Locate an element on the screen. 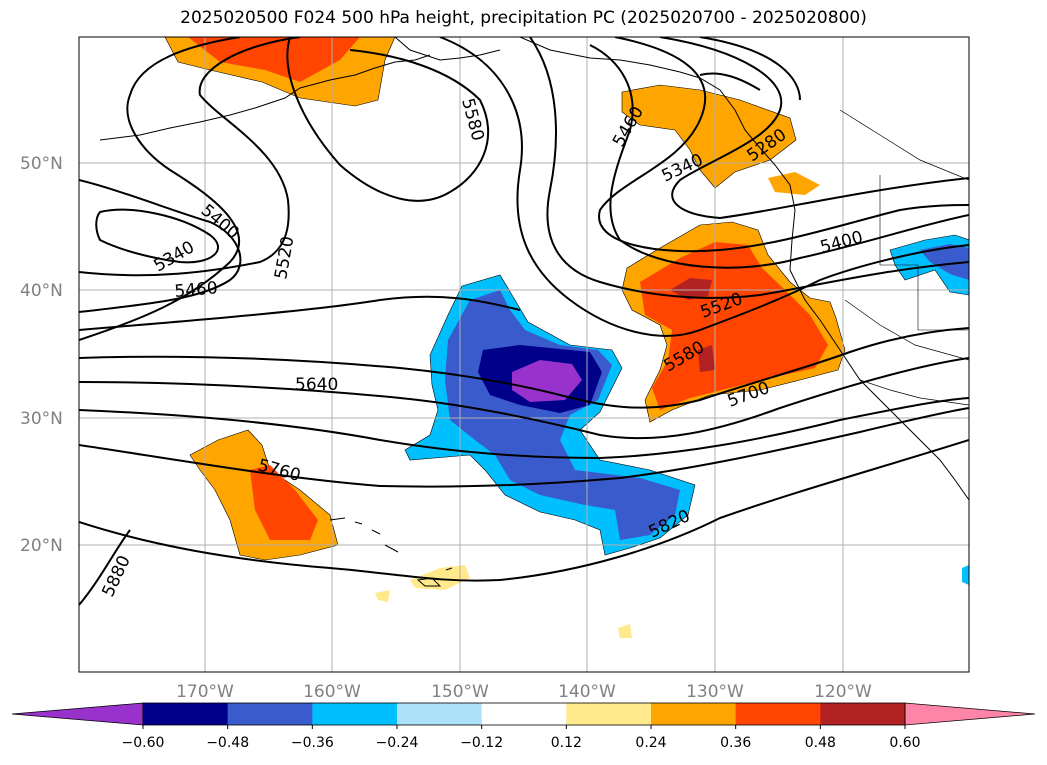 This screenshot has height=765, width=1047. colorbar-tick-label: 0.48 is located at coordinates (820, 743).